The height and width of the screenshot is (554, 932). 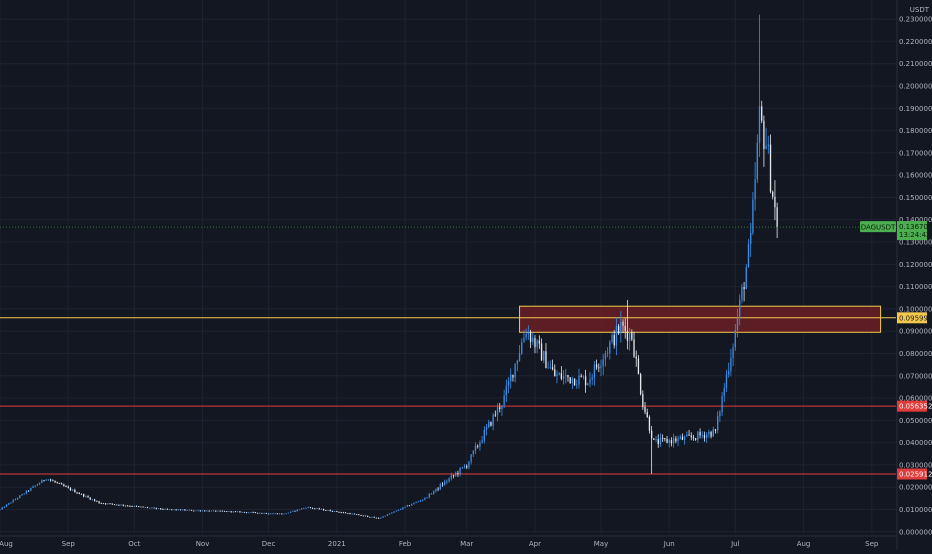 What do you see at coordinates (912, 231) in the screenshot?
I see `last-price-badge` at bounding box center [912, 231].